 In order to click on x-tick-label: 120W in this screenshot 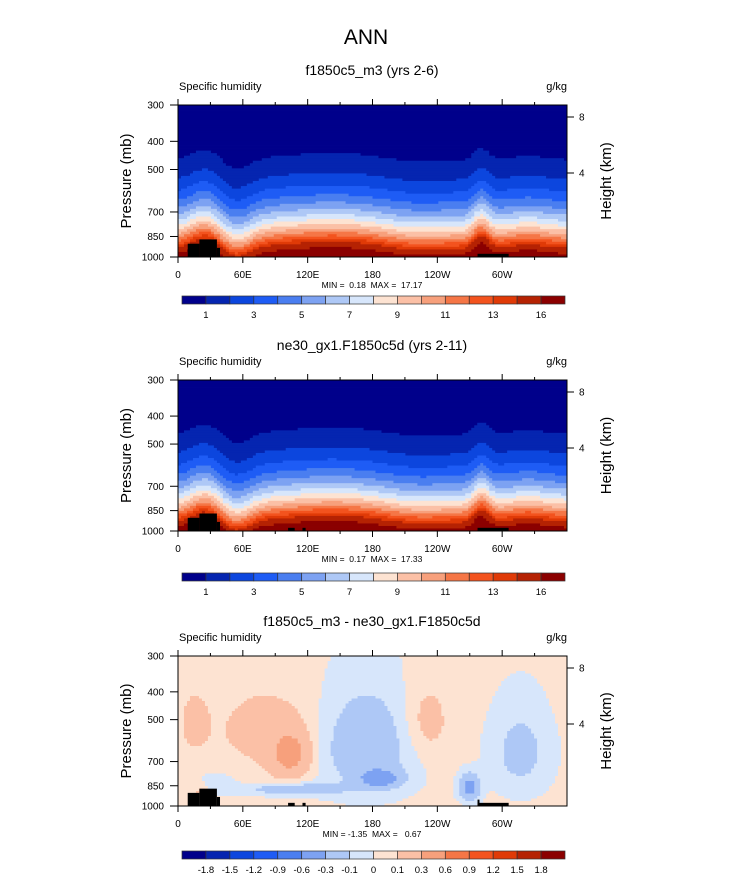, I will do `click(437, 275)`.